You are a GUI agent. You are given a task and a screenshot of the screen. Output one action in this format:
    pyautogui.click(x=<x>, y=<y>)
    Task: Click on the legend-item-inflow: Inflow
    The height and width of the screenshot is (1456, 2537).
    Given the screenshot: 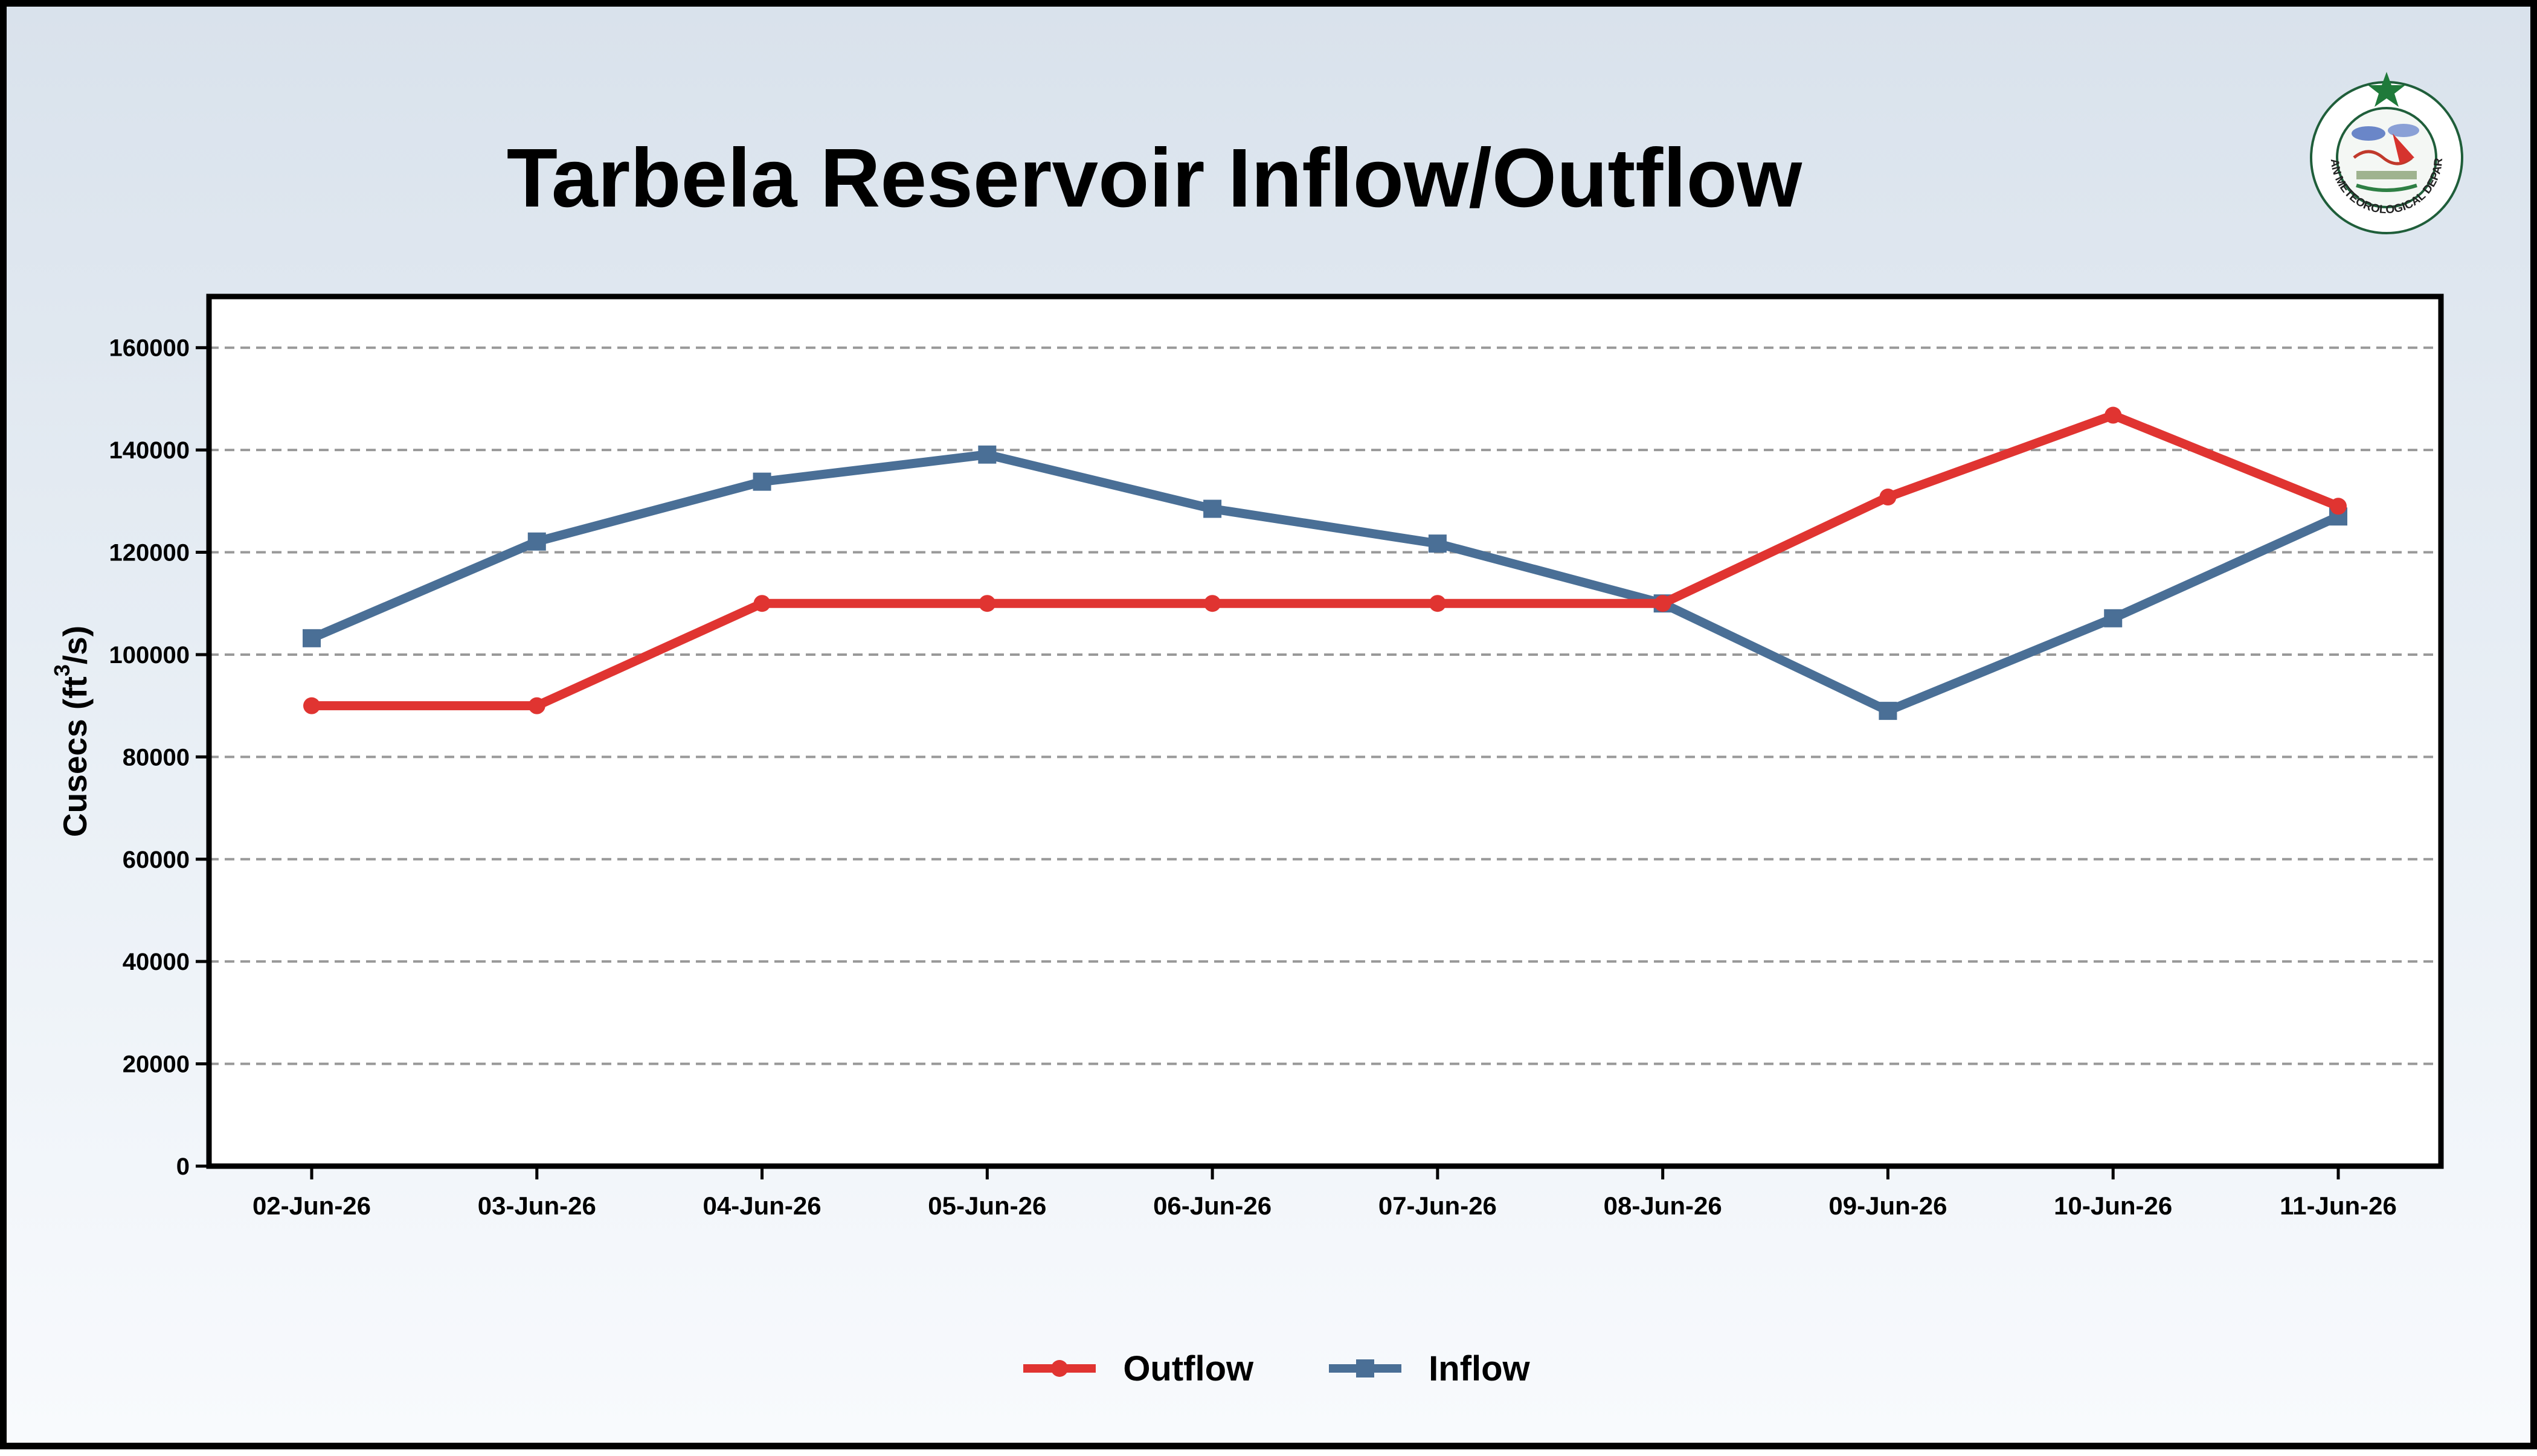 What is the action you would take?
    pyautogui.click(x=1428, y=1369)
    